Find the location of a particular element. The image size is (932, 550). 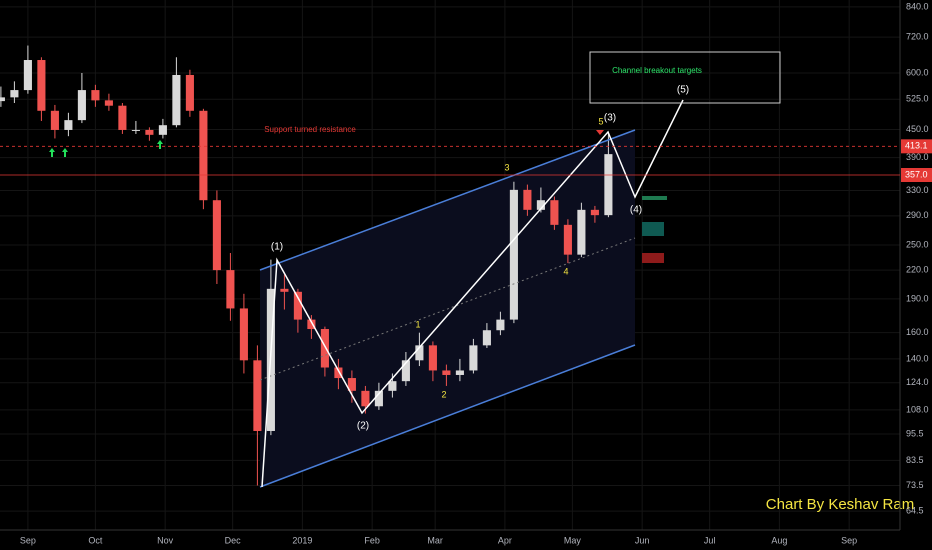

x-tick-label: Oct is located at coordinates (95, 540).